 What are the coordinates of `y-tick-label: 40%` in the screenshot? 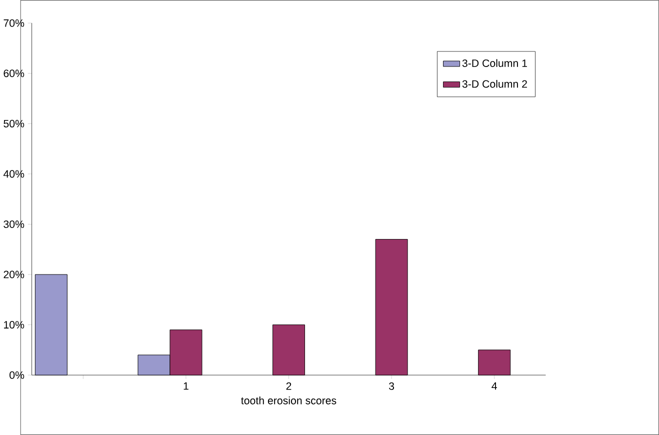 It's located at (13, 174).